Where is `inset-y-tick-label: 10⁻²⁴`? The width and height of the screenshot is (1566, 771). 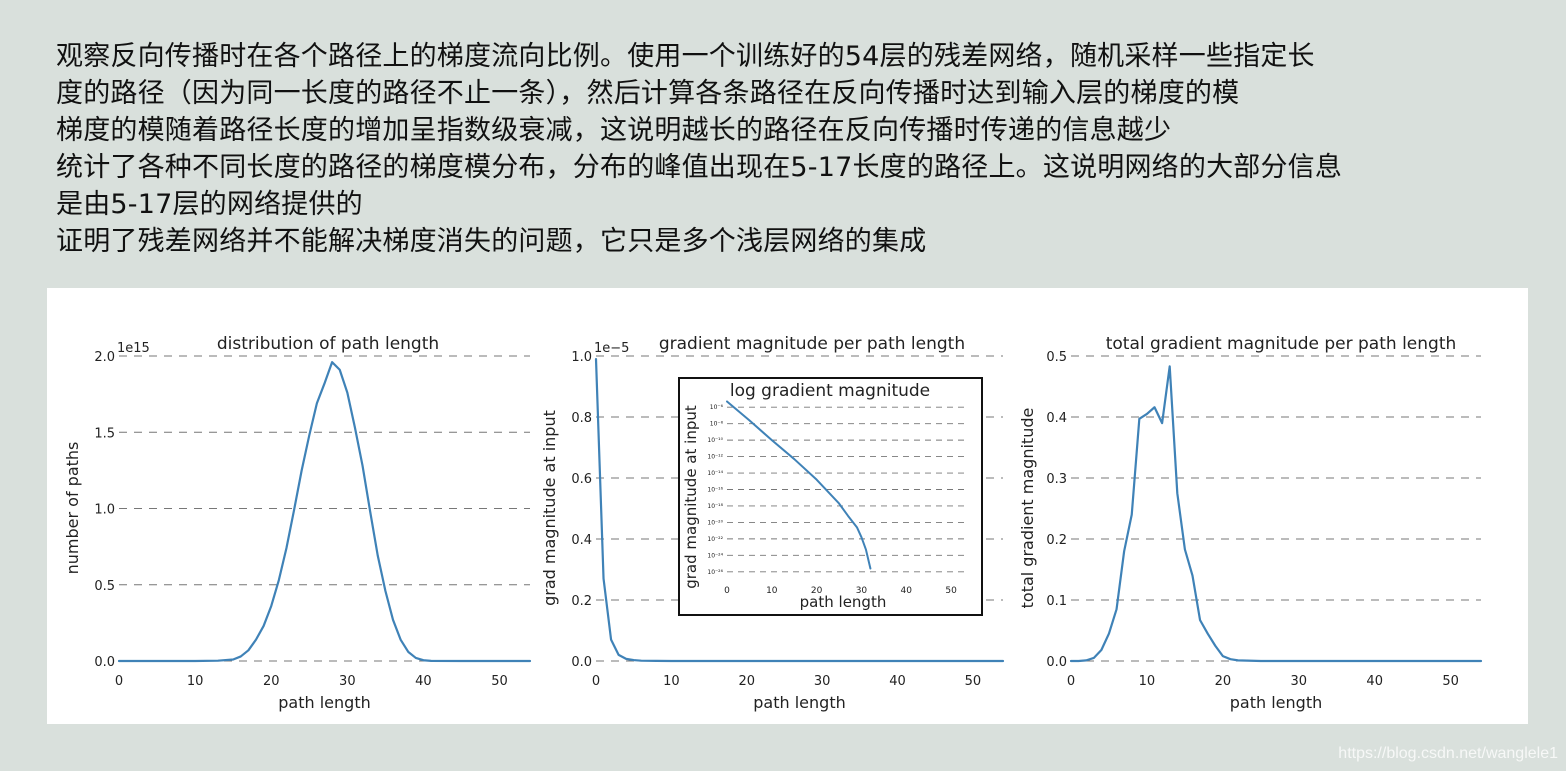
inset-y-tick-label: 10⁻²⁴ is located at coordinates (715, 555).